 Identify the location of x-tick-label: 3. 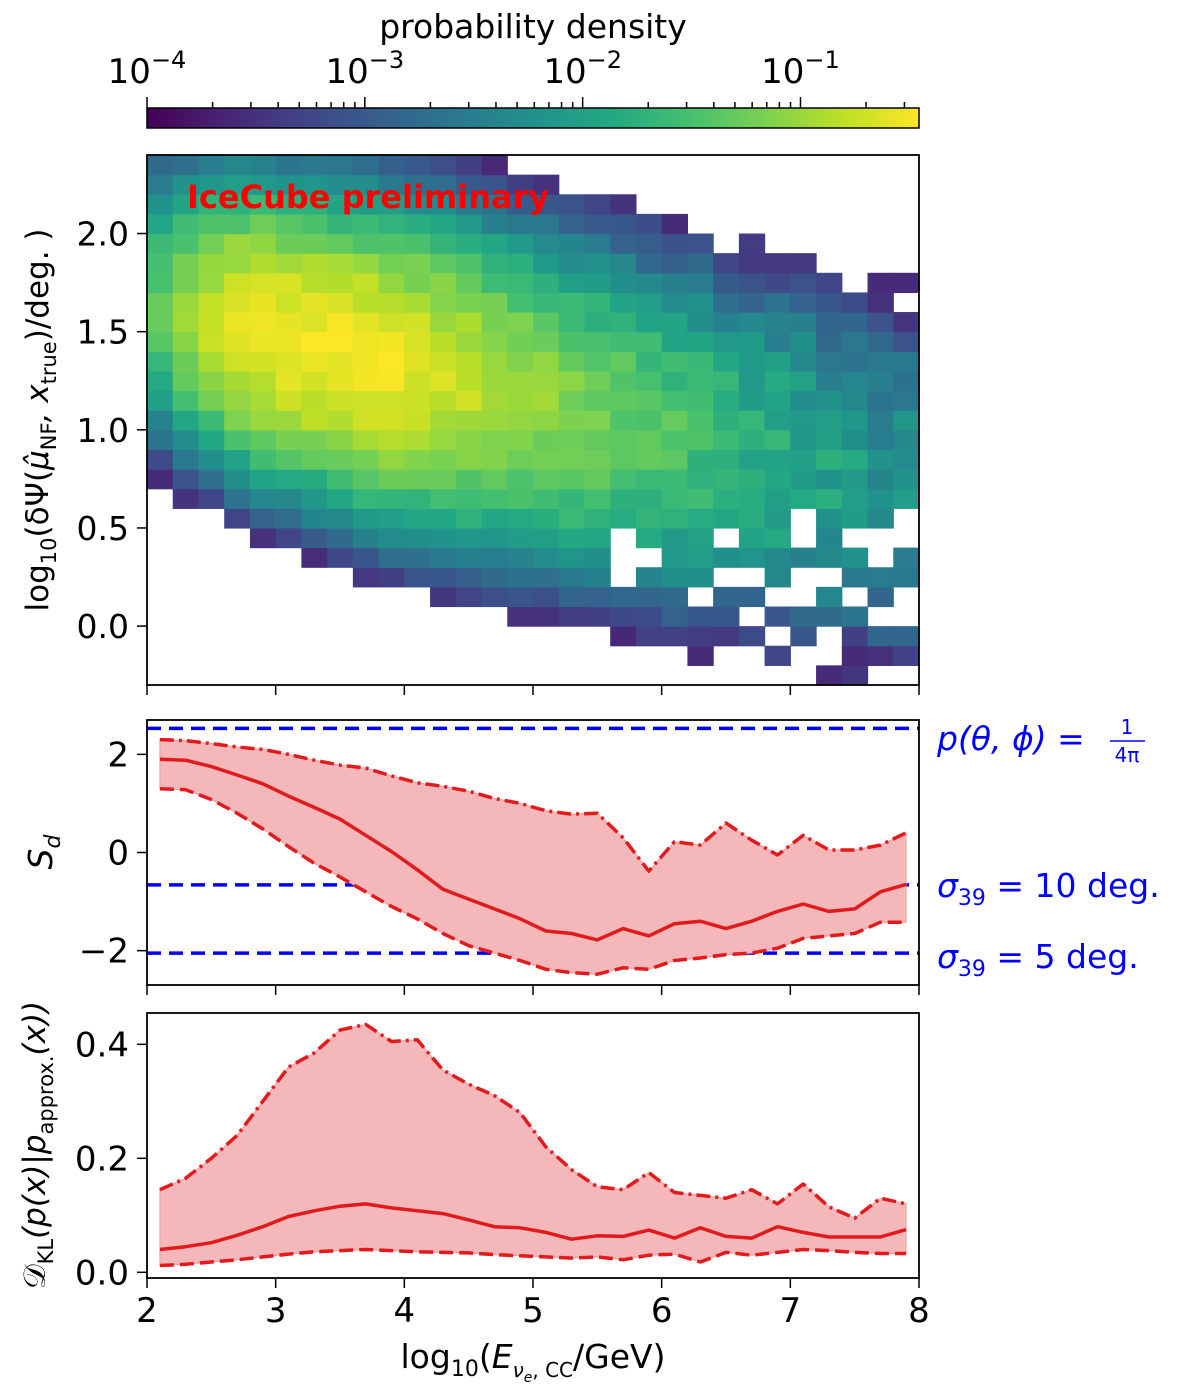
(276, 1311).